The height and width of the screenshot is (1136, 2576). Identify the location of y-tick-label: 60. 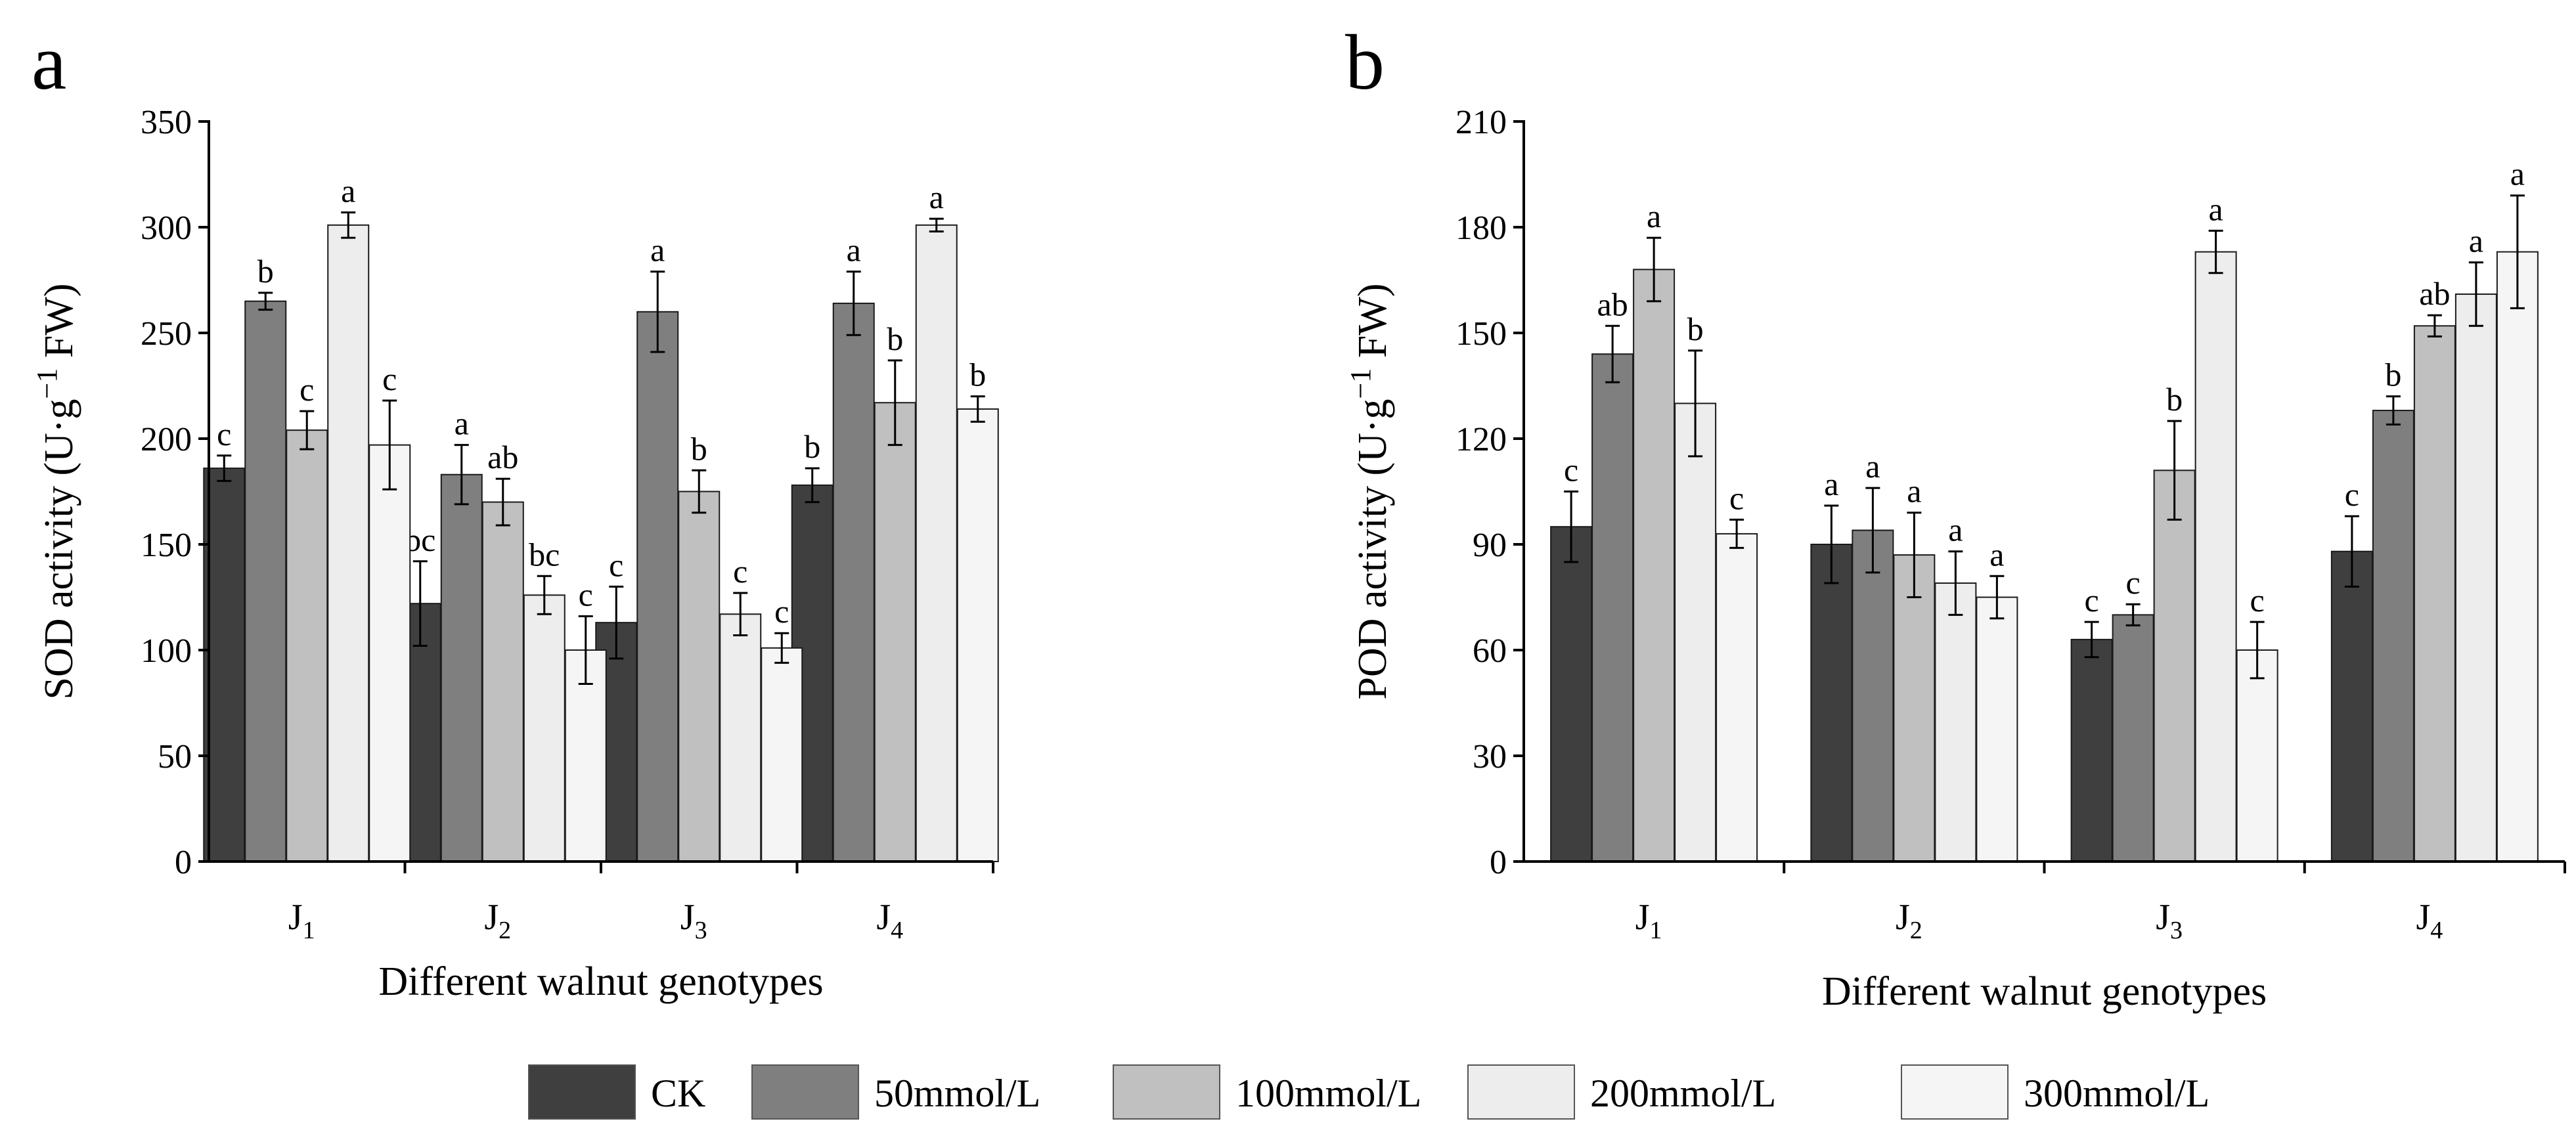
(1490, 651).